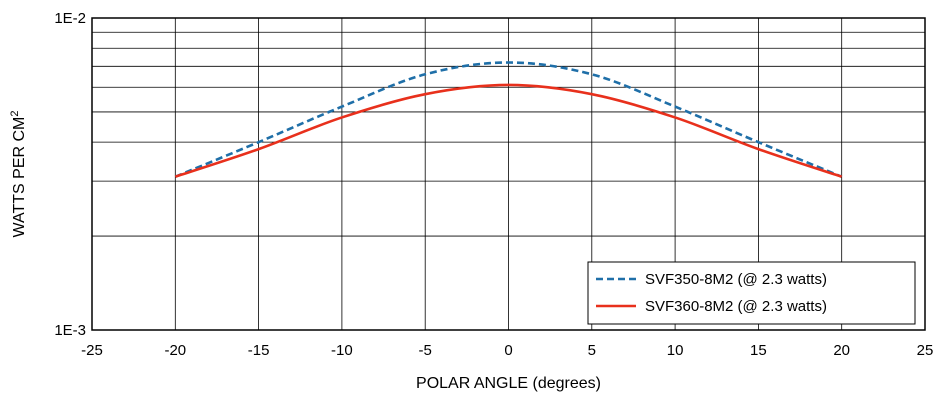 The width and height of the screenshot is (938, 400). Describe the element at coordinates (925, 350) in the screenshot. I see `x-tick-label: 25` at that location.